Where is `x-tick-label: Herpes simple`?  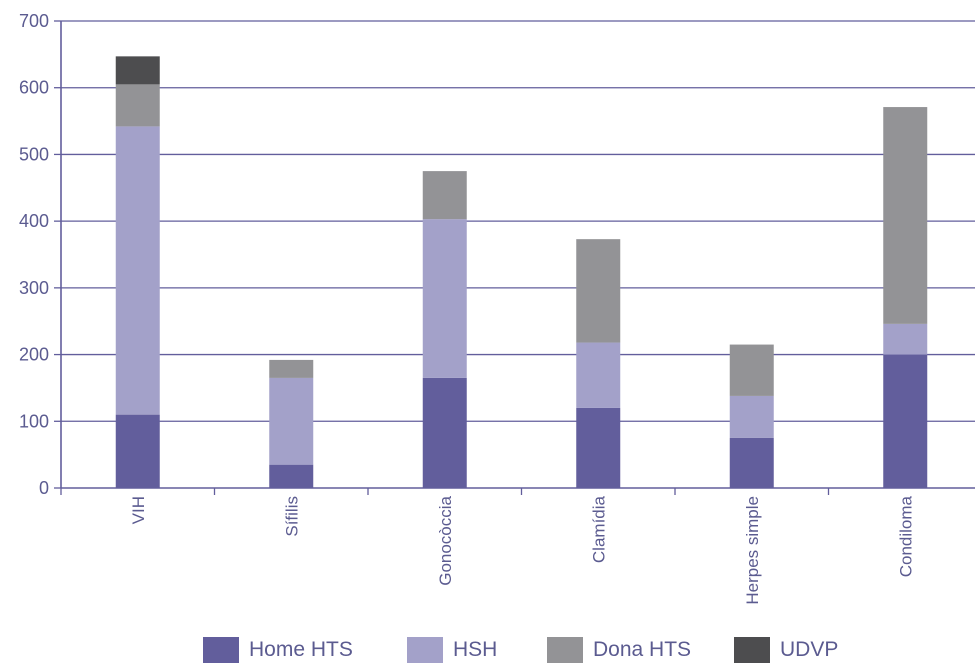 x-tick-label: Herpes simple is located at coordinates (752, 550).